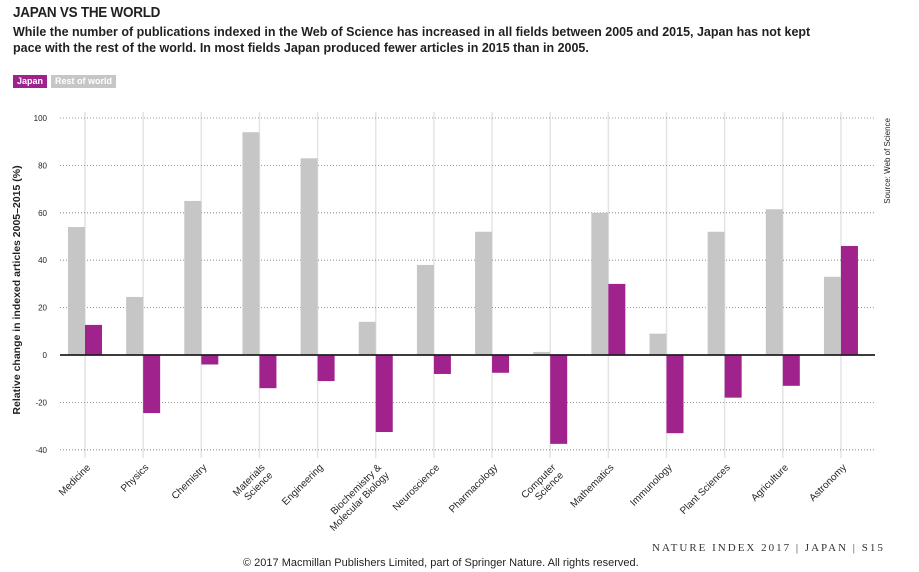 The height and width of the screenshot is (572, 919). What do you see at coordinates (41, 402) in the screenshot?
I see `y-tick-label: -20` at bounding box center [41, 402].